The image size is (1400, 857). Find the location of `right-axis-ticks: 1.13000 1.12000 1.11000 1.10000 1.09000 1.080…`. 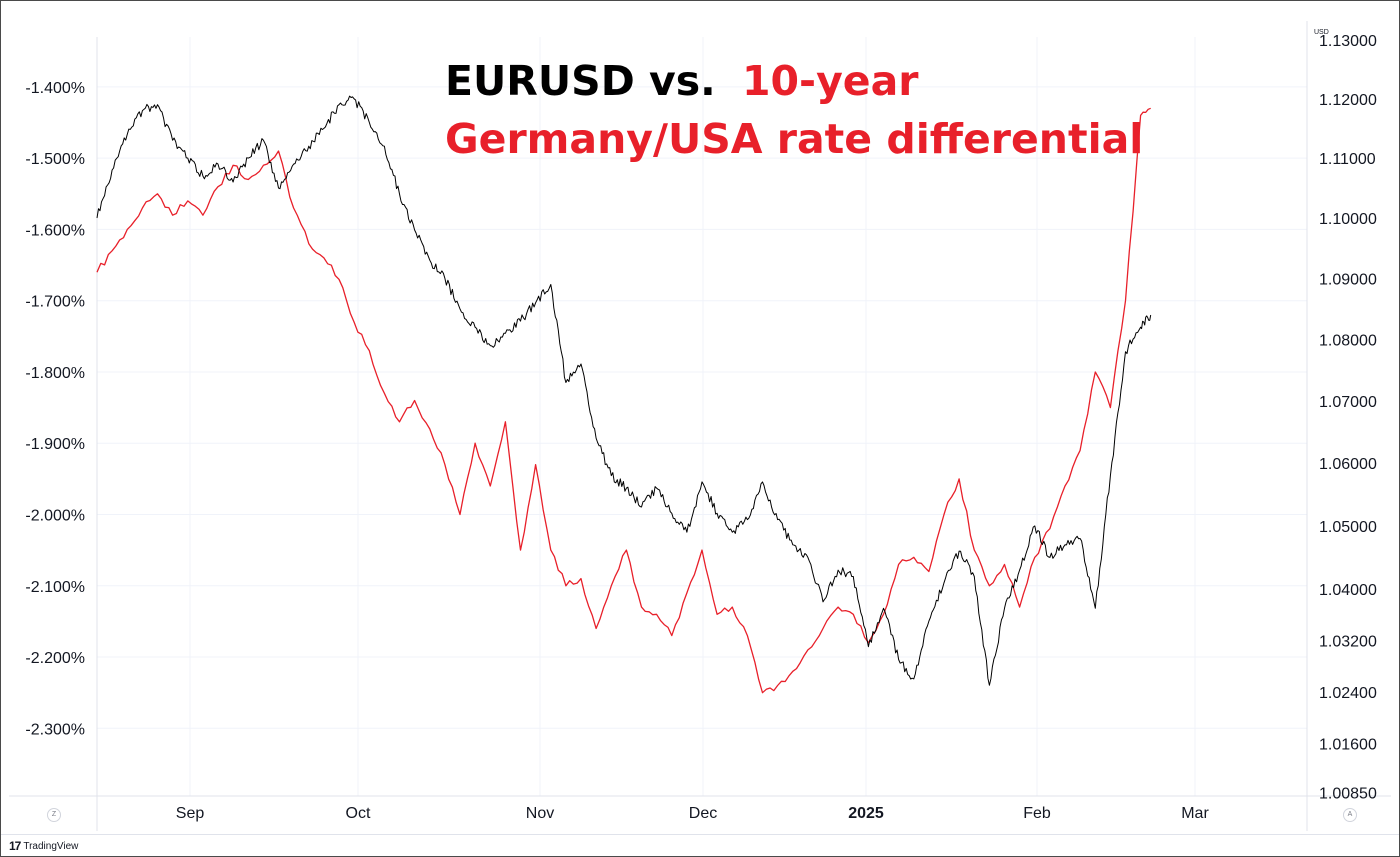

right-axis-ticks: 1.13000 1.12000 1.11000 1.10000 1.09000 1.080… is located at coordinates (1348, 418).